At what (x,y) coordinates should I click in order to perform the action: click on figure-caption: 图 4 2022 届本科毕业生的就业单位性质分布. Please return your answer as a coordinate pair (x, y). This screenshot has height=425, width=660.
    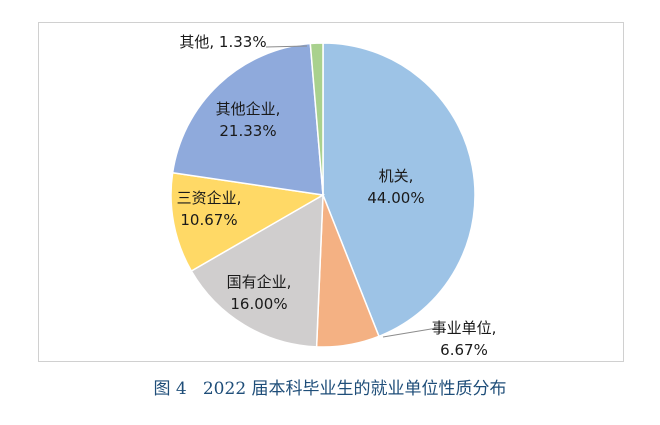
    Looking at the image, I should click on (330, 389).